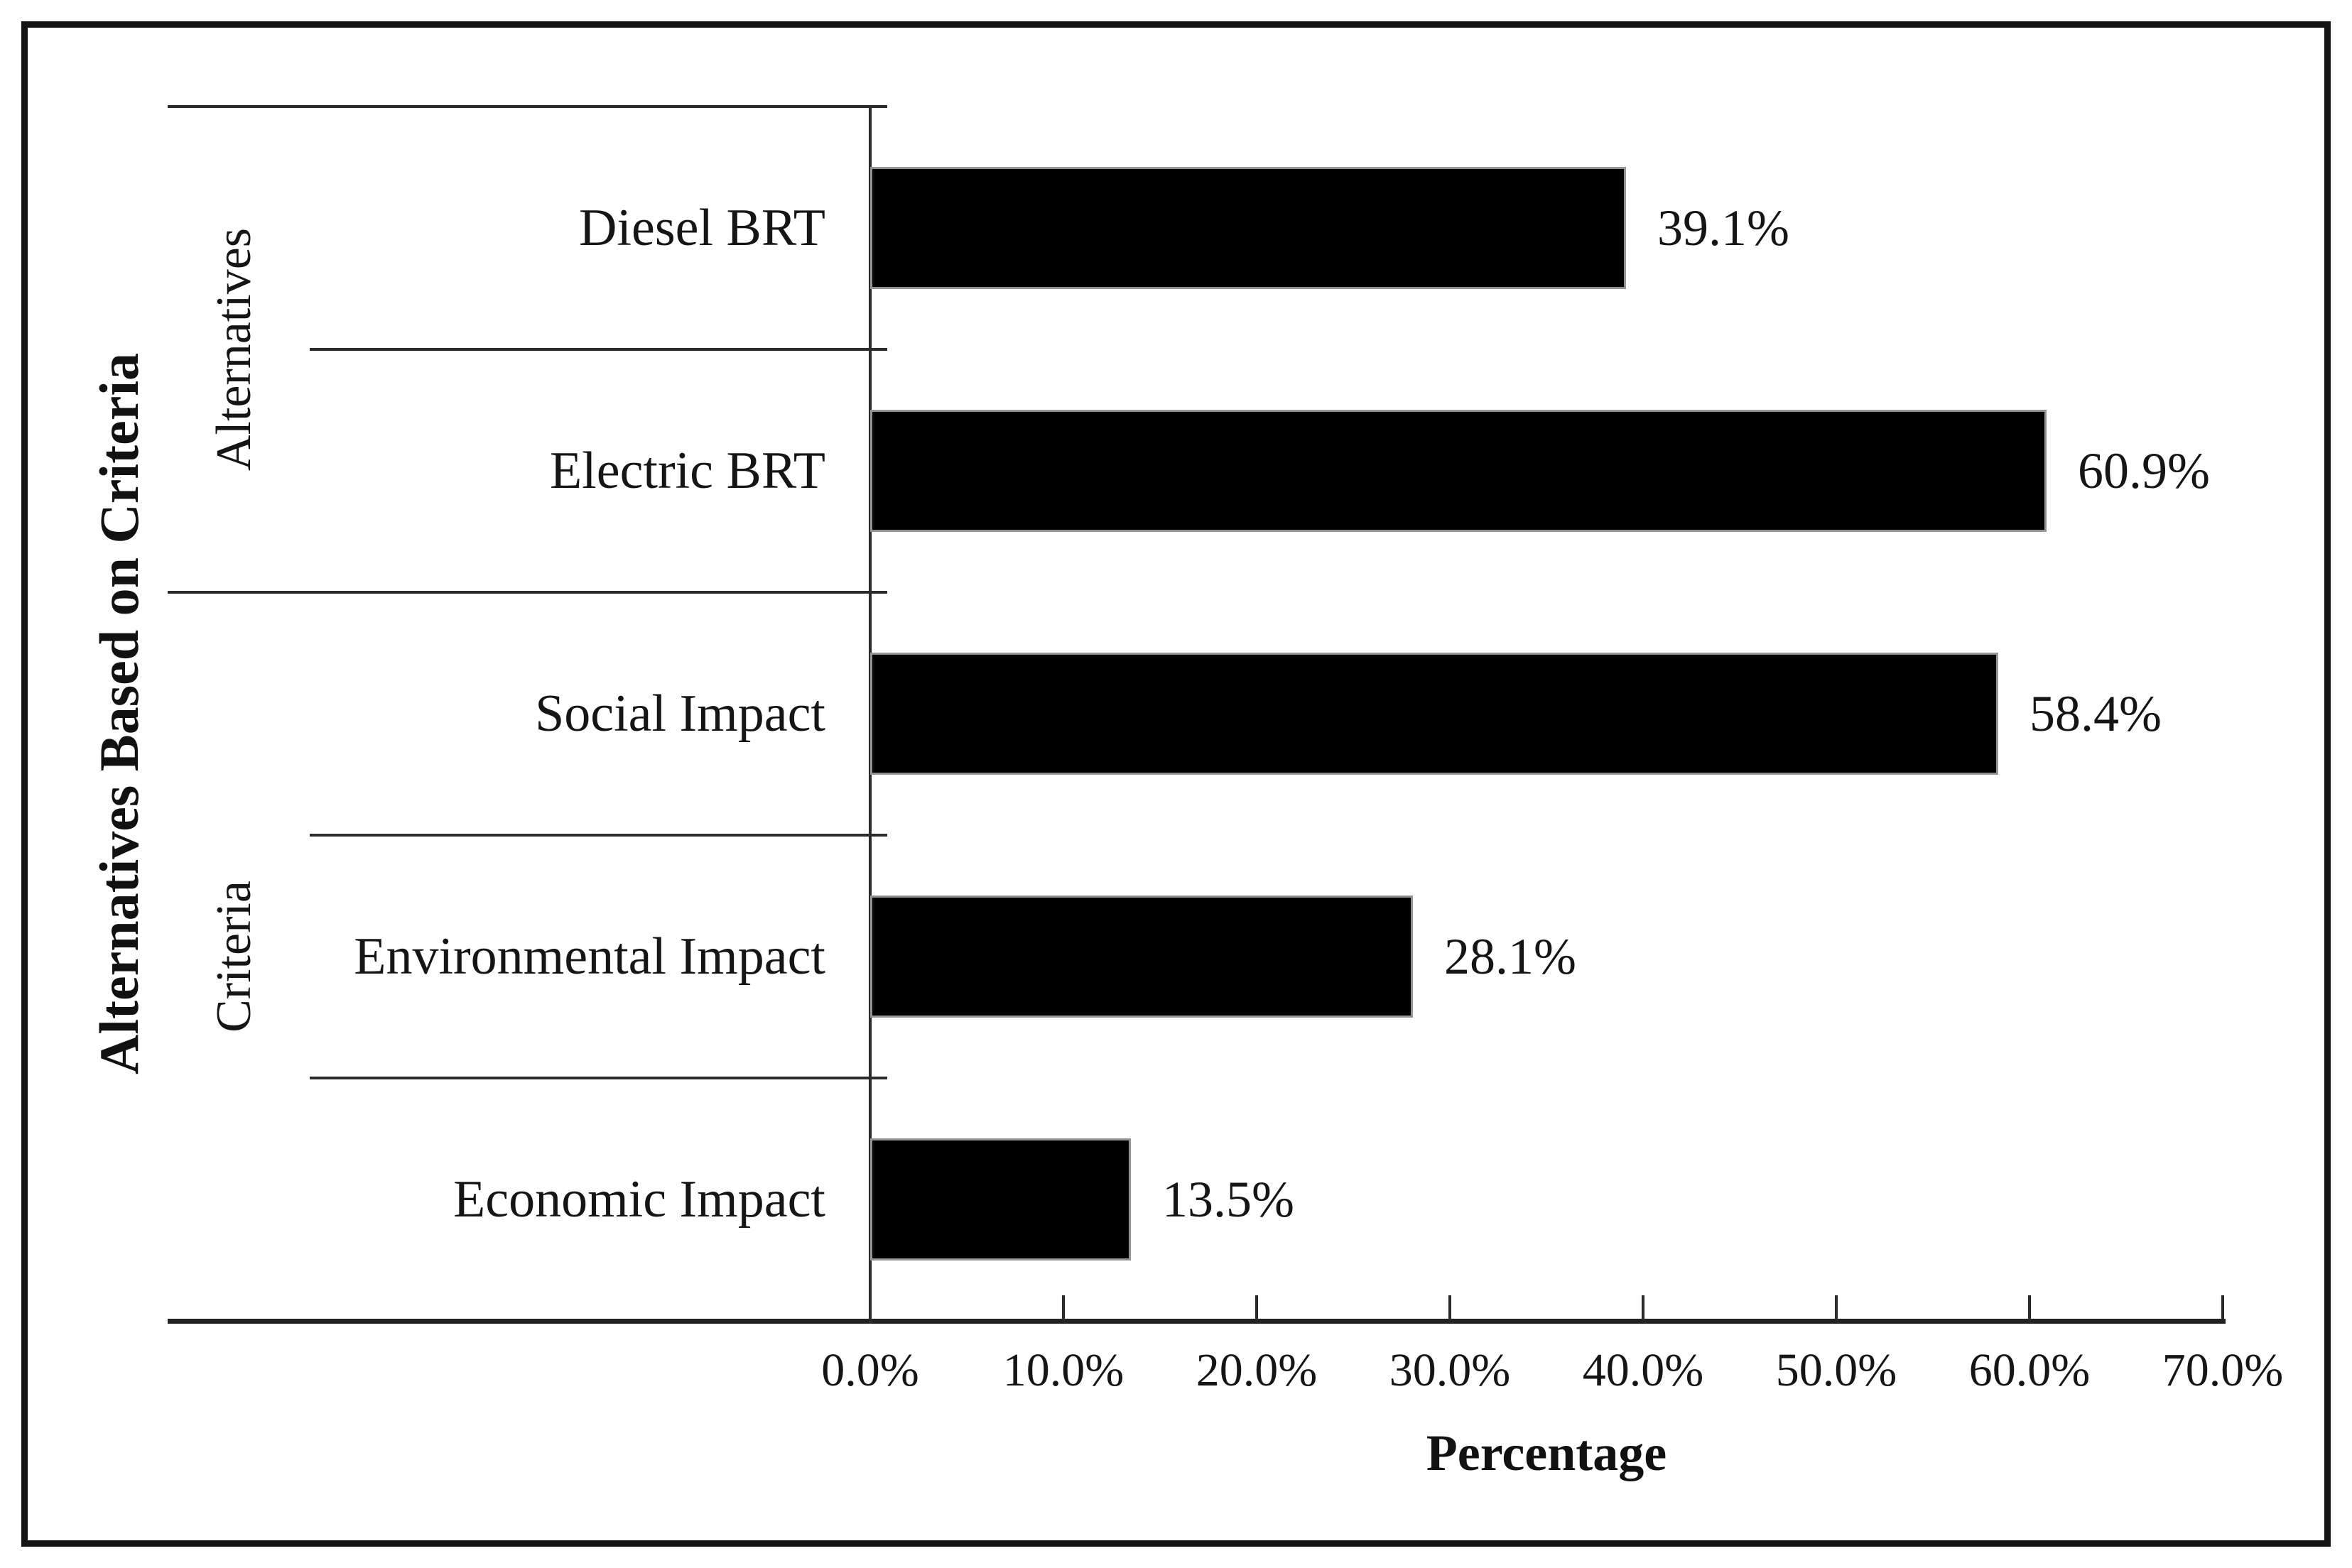  I want to click on x-axis-tick-label: 60.0%, so click(2030, 1370).